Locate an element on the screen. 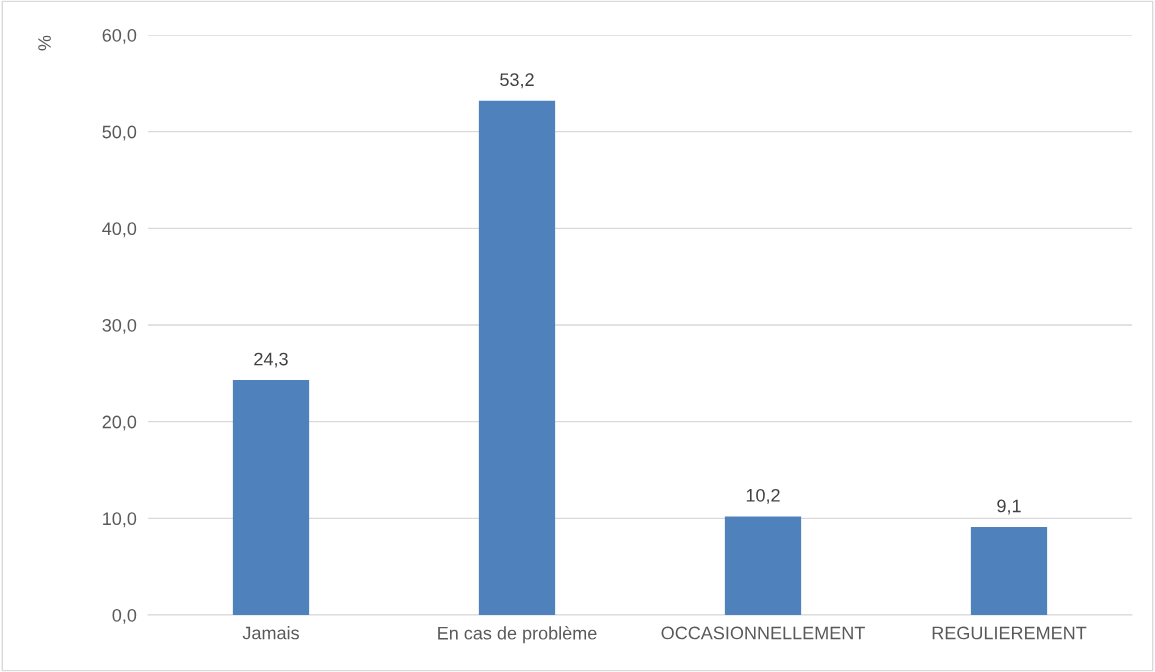 Image resolution: width=1155 pixels, height=672 pixels. y-tick-label: 10,0 is located at coordinates (120, 520).